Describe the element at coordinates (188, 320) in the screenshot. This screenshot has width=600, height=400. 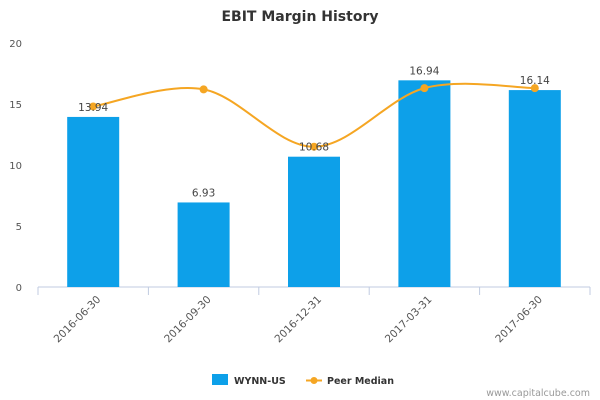
I see `x-tick-label: 2016-09-30` at that location.